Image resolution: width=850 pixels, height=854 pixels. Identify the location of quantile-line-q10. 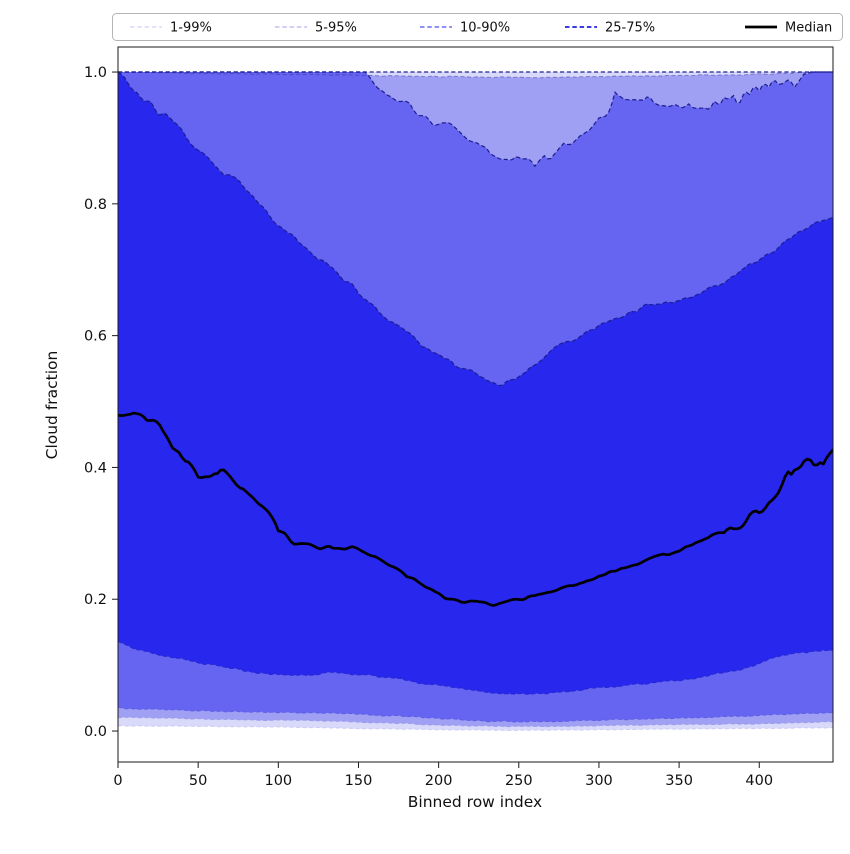
(475, 714).